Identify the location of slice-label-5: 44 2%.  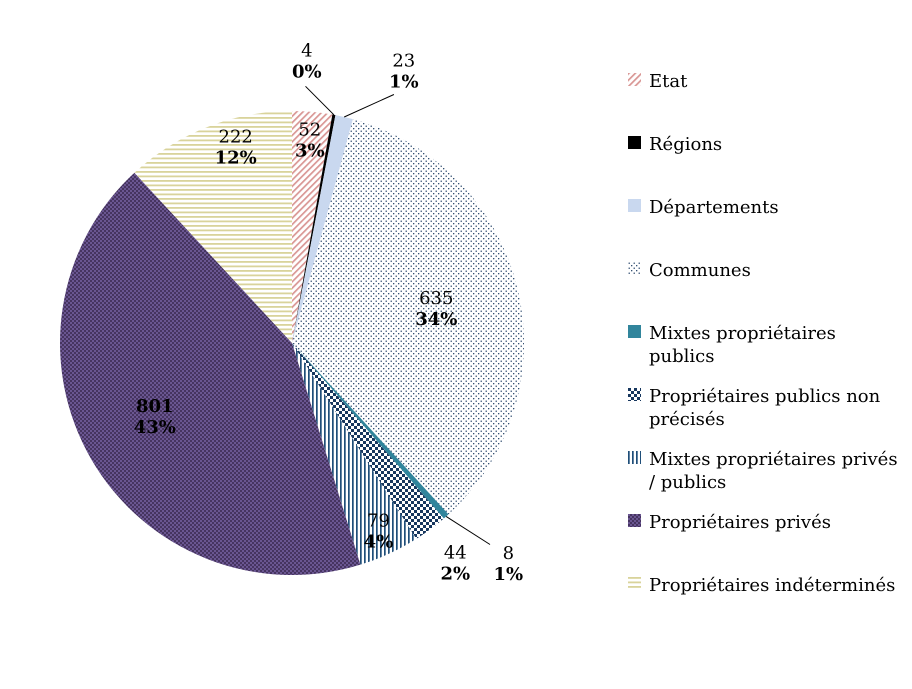
(455, 564).